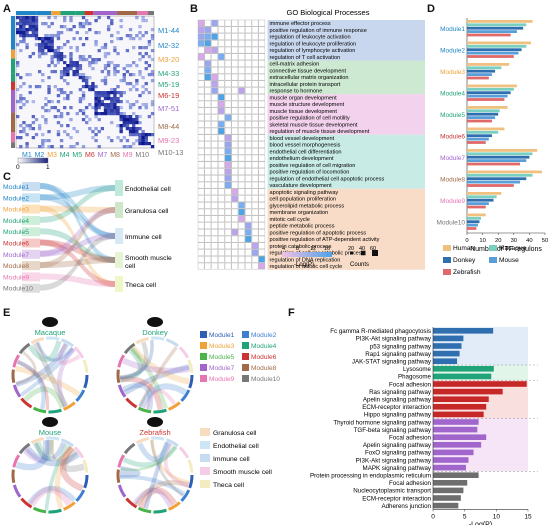 This screenshot has width=550, height=530. Describe the element at coordinates (168, 95) in the screenshot. I see `module-row-label: M6-19` at that location.